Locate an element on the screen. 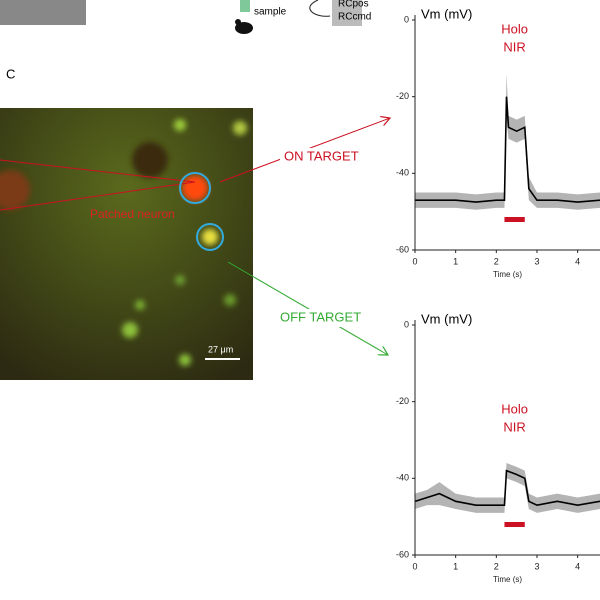 This screenshot has height=600, width=600. sample-label: sample is located at coordinates (270, 12).